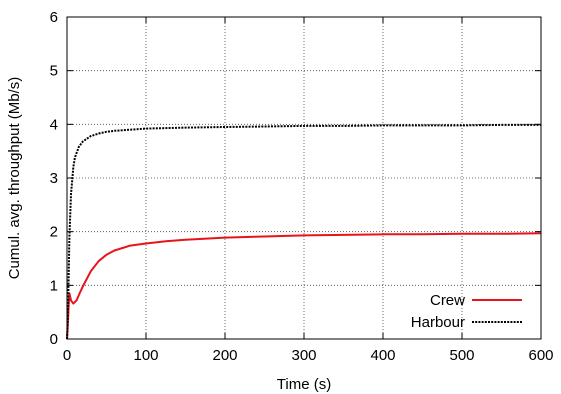 Image resolution: width=561 pixels, height=394 pixels. Describe the element at coordinates (54, 178) in the screenshot. I see `y-tick-label: 3` at that location.